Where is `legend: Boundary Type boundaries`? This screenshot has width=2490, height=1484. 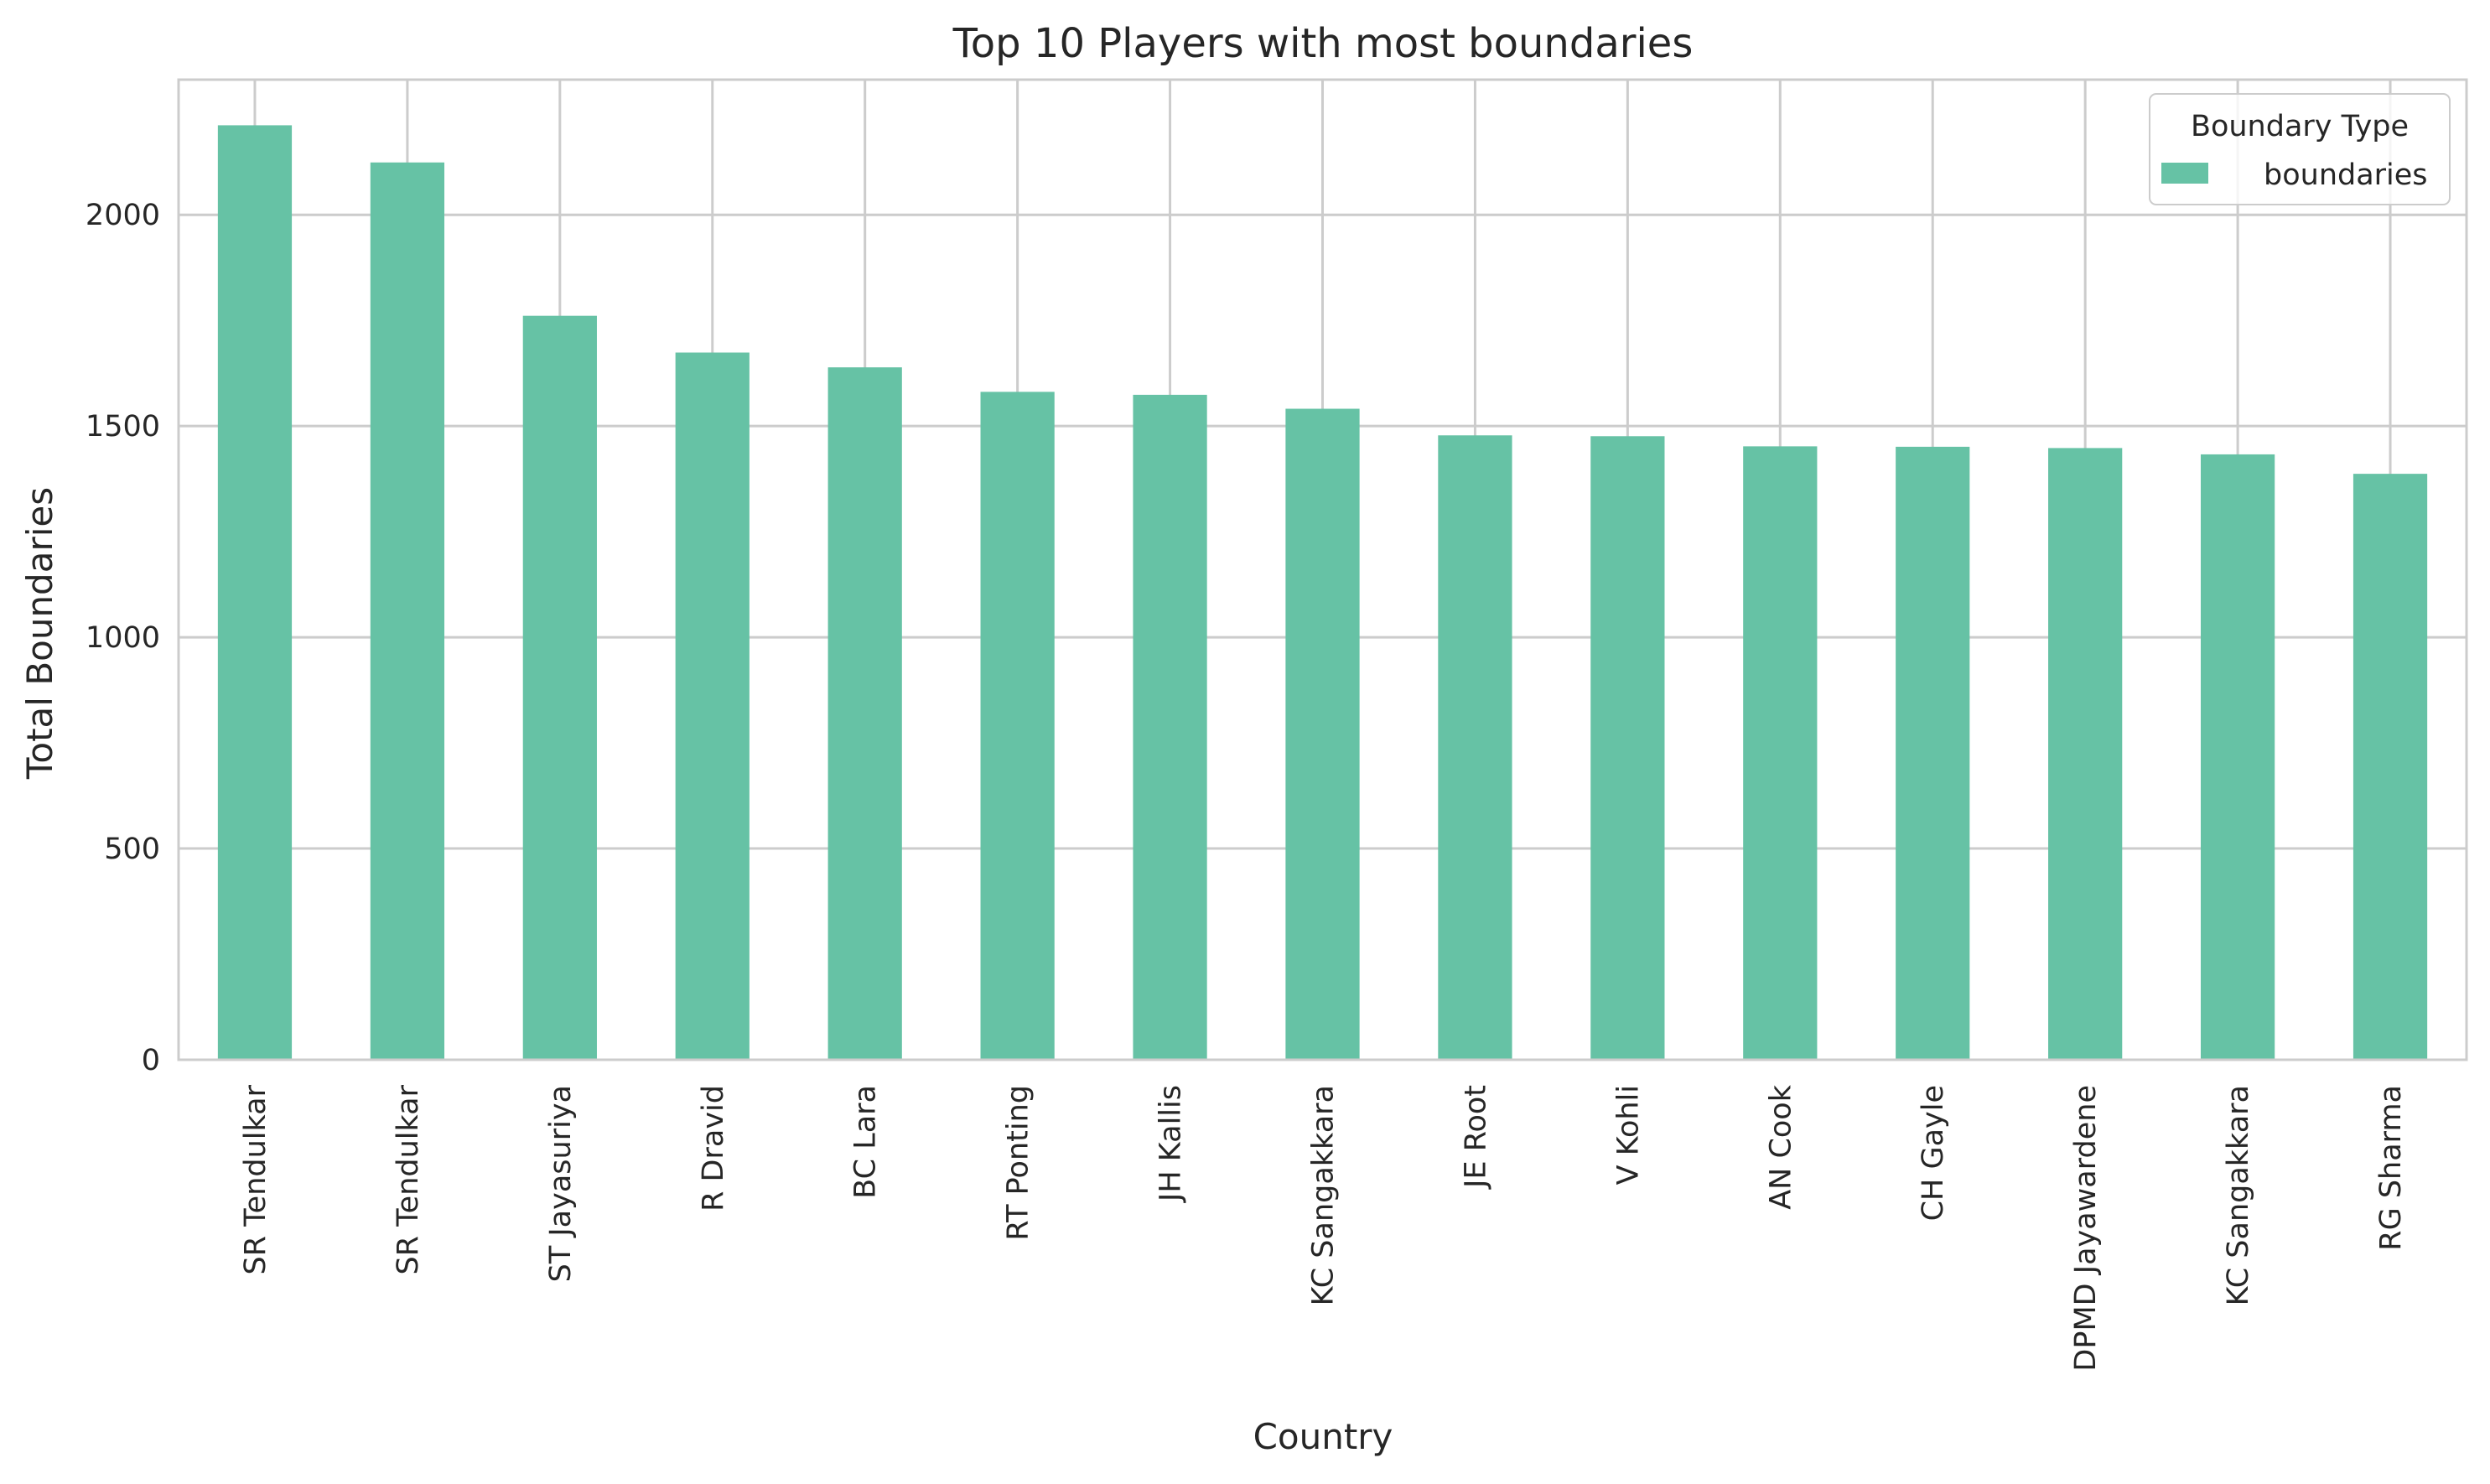 legend: Boundary Type boundaries is located at coordinates (2300, 149).